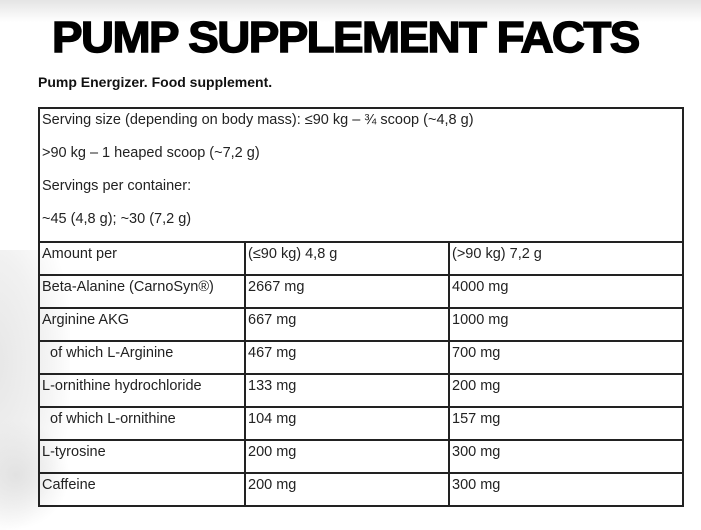 The image size is (701, 530). I want to click on servings-per-container-value: ~45 (4,8 g); ~30 (7,2 g), so click(117, 219).